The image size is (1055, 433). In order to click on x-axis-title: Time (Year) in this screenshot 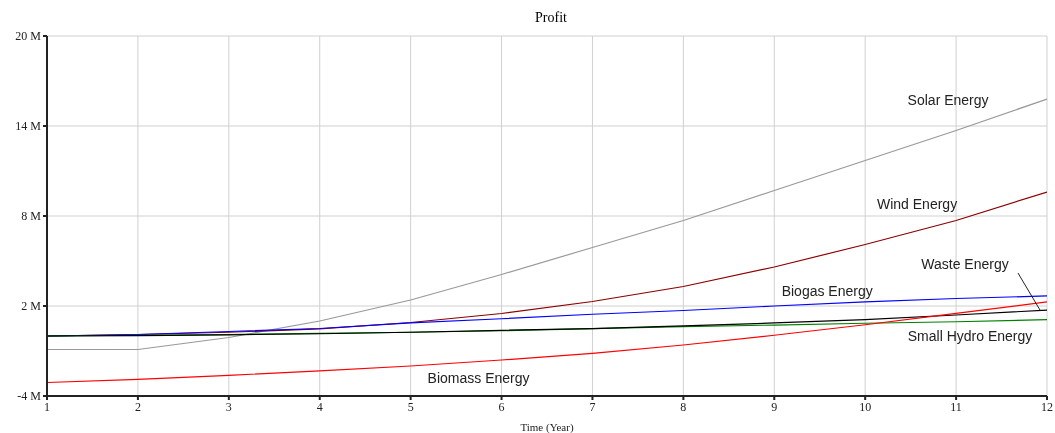, I will do `click(547, 427)`.